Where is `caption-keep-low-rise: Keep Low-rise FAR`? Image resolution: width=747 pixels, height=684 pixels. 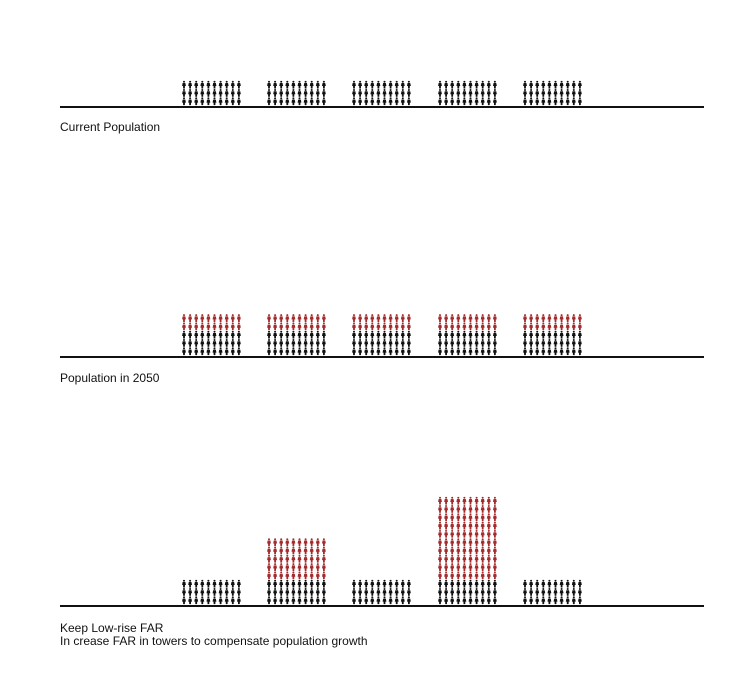 caption-keep-low-rise: Keep Low-rise FAR is located at coordinates (112, 628).